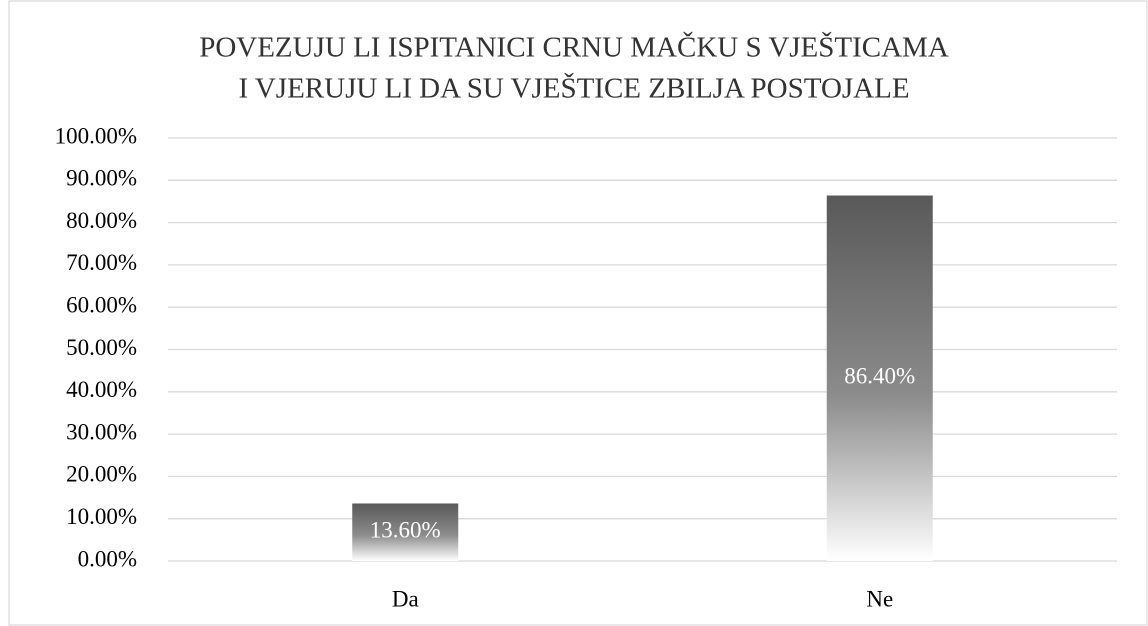 This screenshot has height=626, width=1148. I want to click on data-label: 13.60%, so click(405, 530).